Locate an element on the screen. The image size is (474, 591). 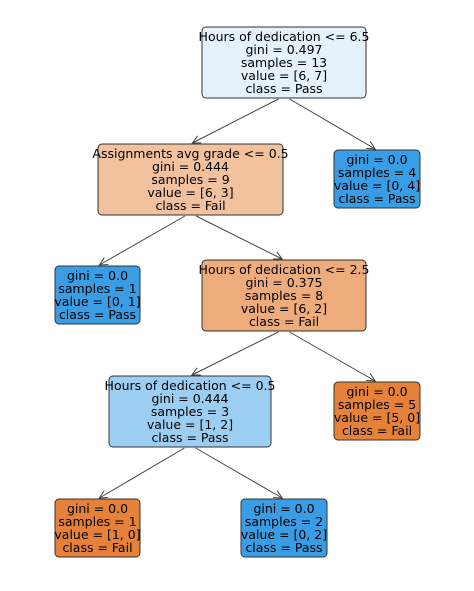
tree-node-line: Hours of dedication <= 6.5 is located at coordinates (284, 36).